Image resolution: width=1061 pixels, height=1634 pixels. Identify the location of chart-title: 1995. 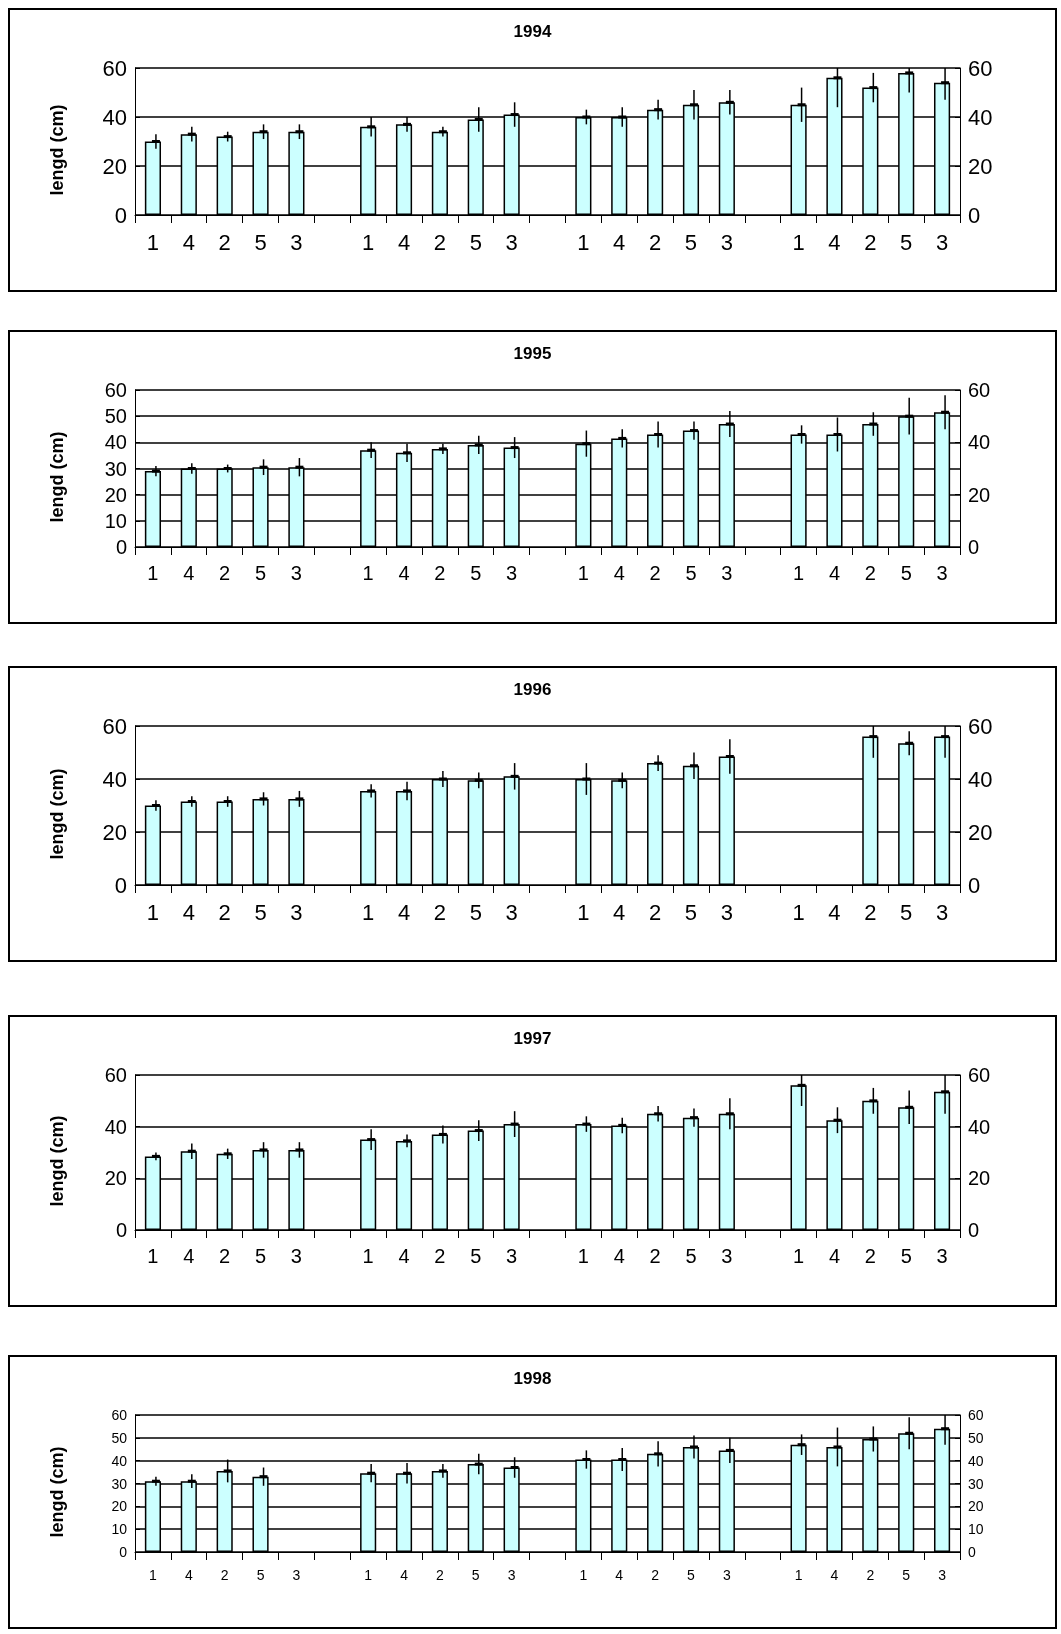
(532, 353).